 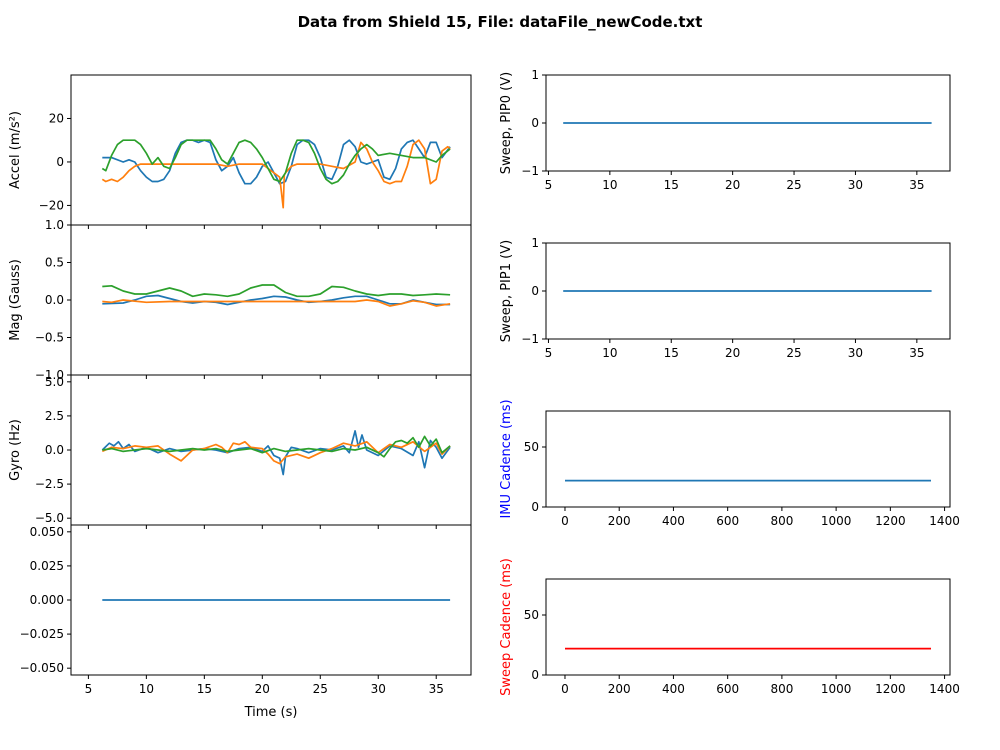 I want to click on y-axis-label: Accel (m/s²), so click(x=15, y=150).